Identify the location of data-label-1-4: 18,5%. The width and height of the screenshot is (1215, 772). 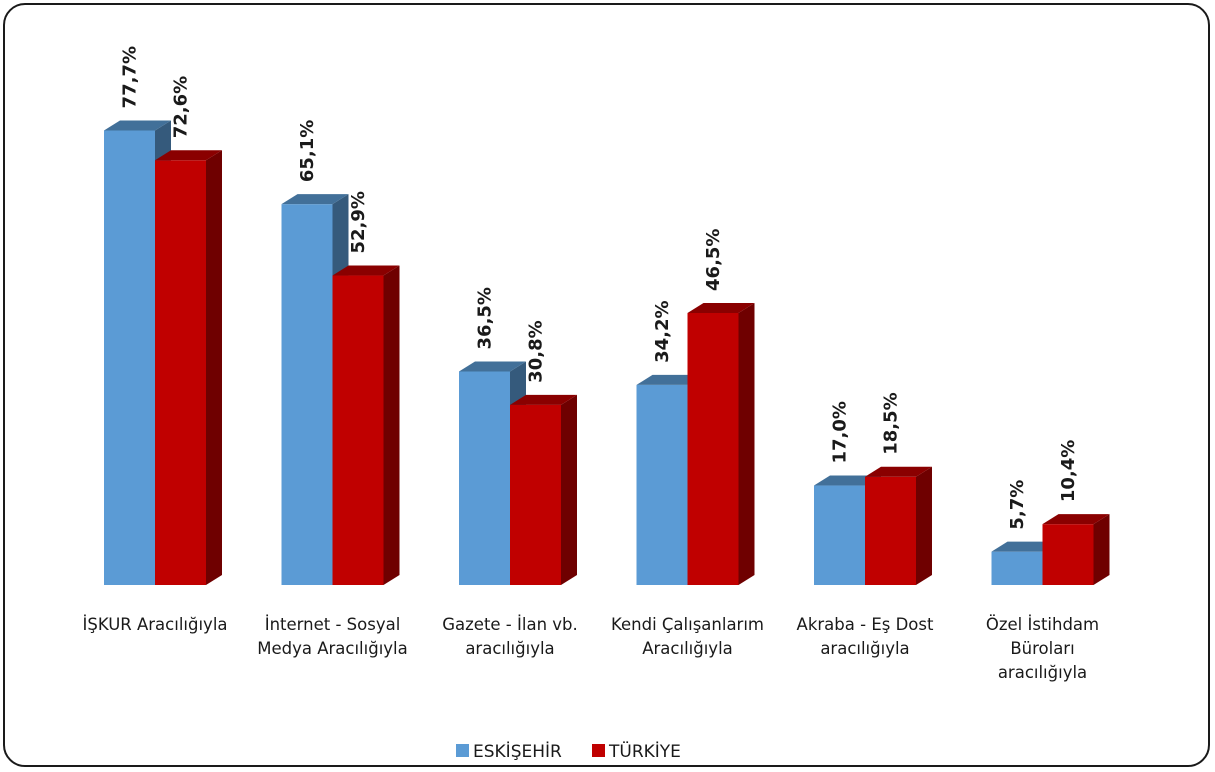
(891, 423).